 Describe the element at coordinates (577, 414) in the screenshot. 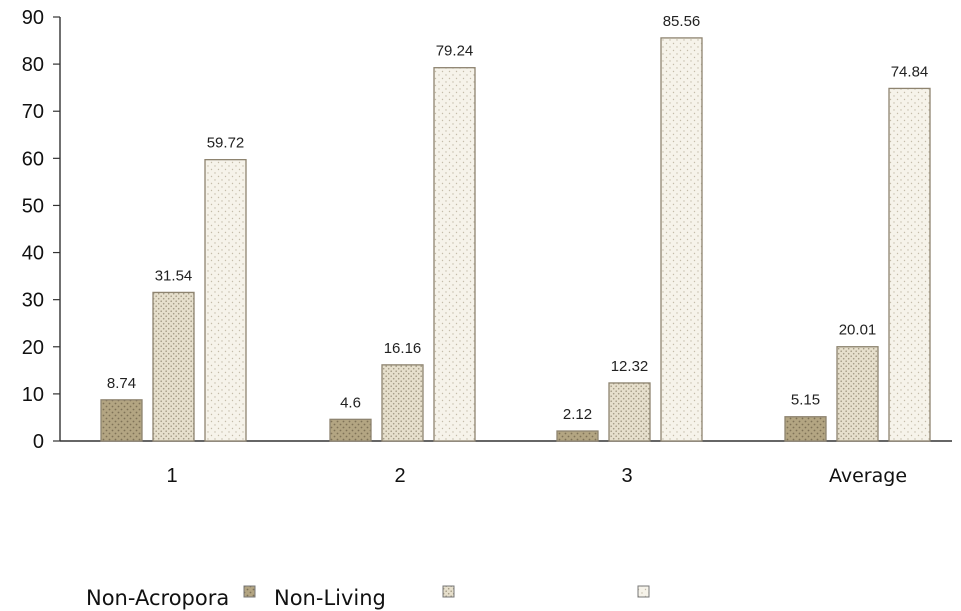

I see `data-label: 2.12` at that location.